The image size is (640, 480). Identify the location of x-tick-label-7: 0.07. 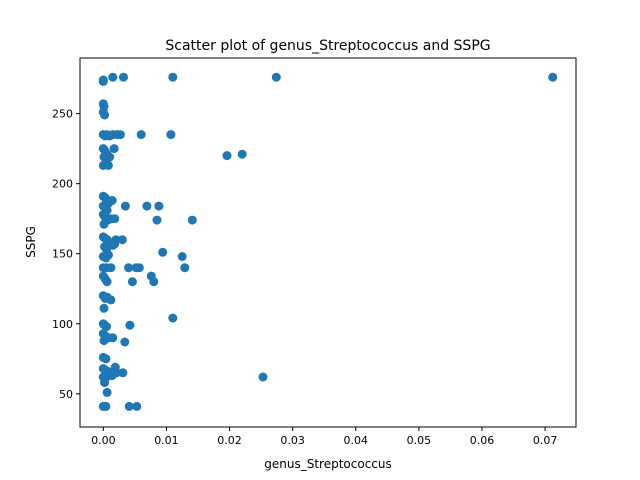
(545, 440).